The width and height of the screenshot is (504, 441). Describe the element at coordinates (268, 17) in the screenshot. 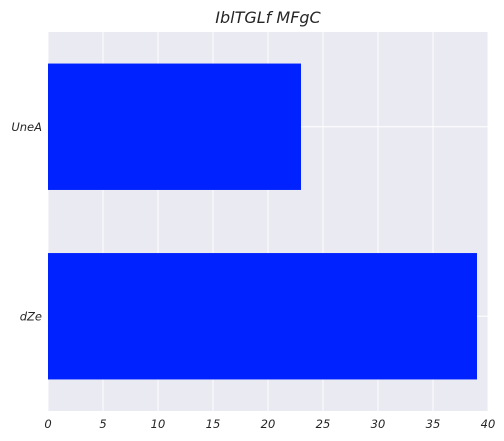

I see `chart-title: IblTGLf MFgC` at that location.